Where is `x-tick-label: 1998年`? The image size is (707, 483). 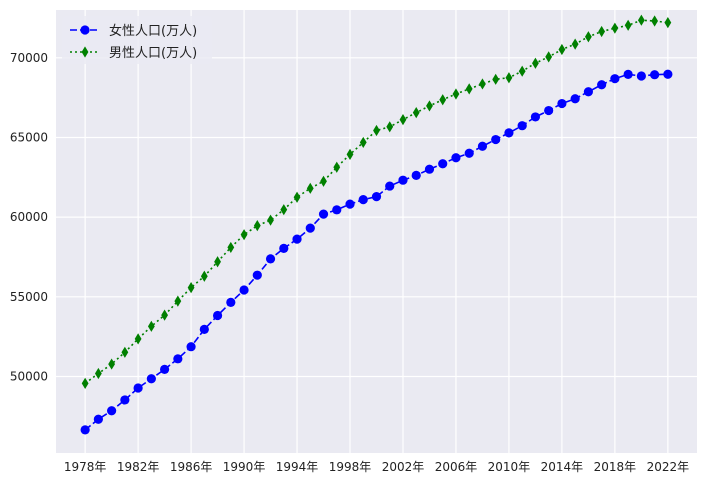 x-tick-label: 1998年 is located at coordinates (350, 467).